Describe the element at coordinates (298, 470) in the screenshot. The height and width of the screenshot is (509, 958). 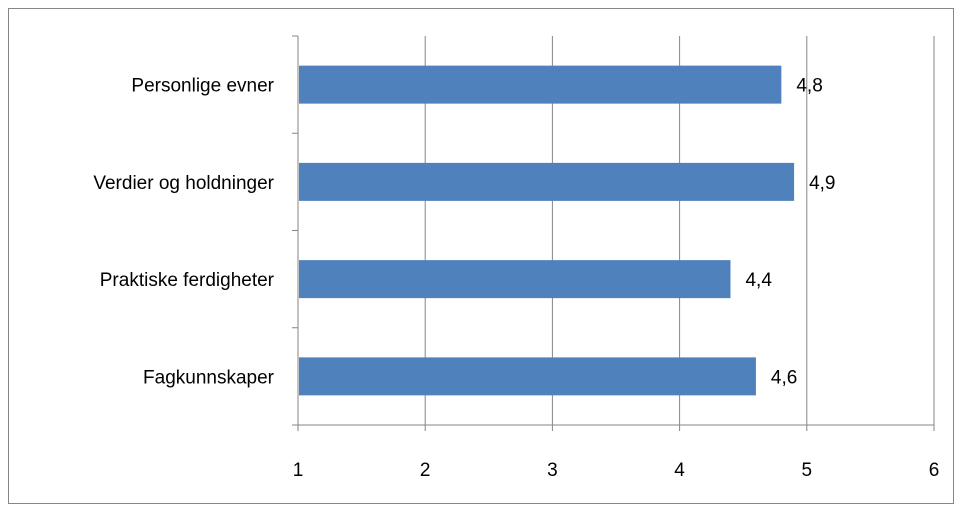
I see `x-tick-label: 1` at that location.